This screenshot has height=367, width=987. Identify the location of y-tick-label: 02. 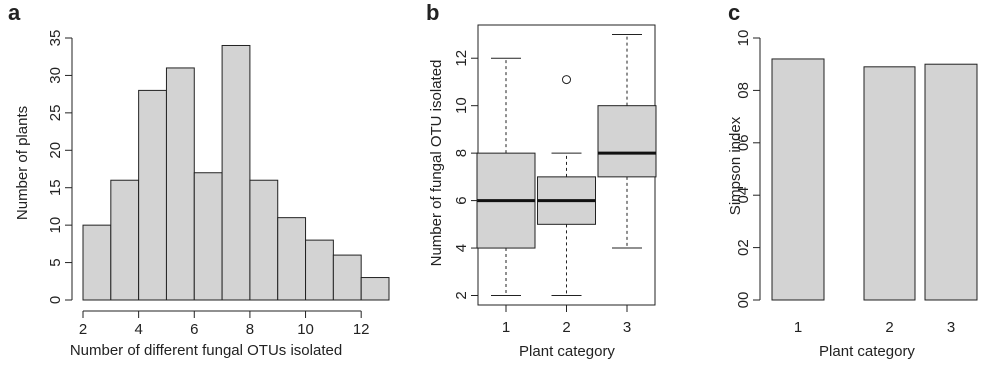
(743, 247).